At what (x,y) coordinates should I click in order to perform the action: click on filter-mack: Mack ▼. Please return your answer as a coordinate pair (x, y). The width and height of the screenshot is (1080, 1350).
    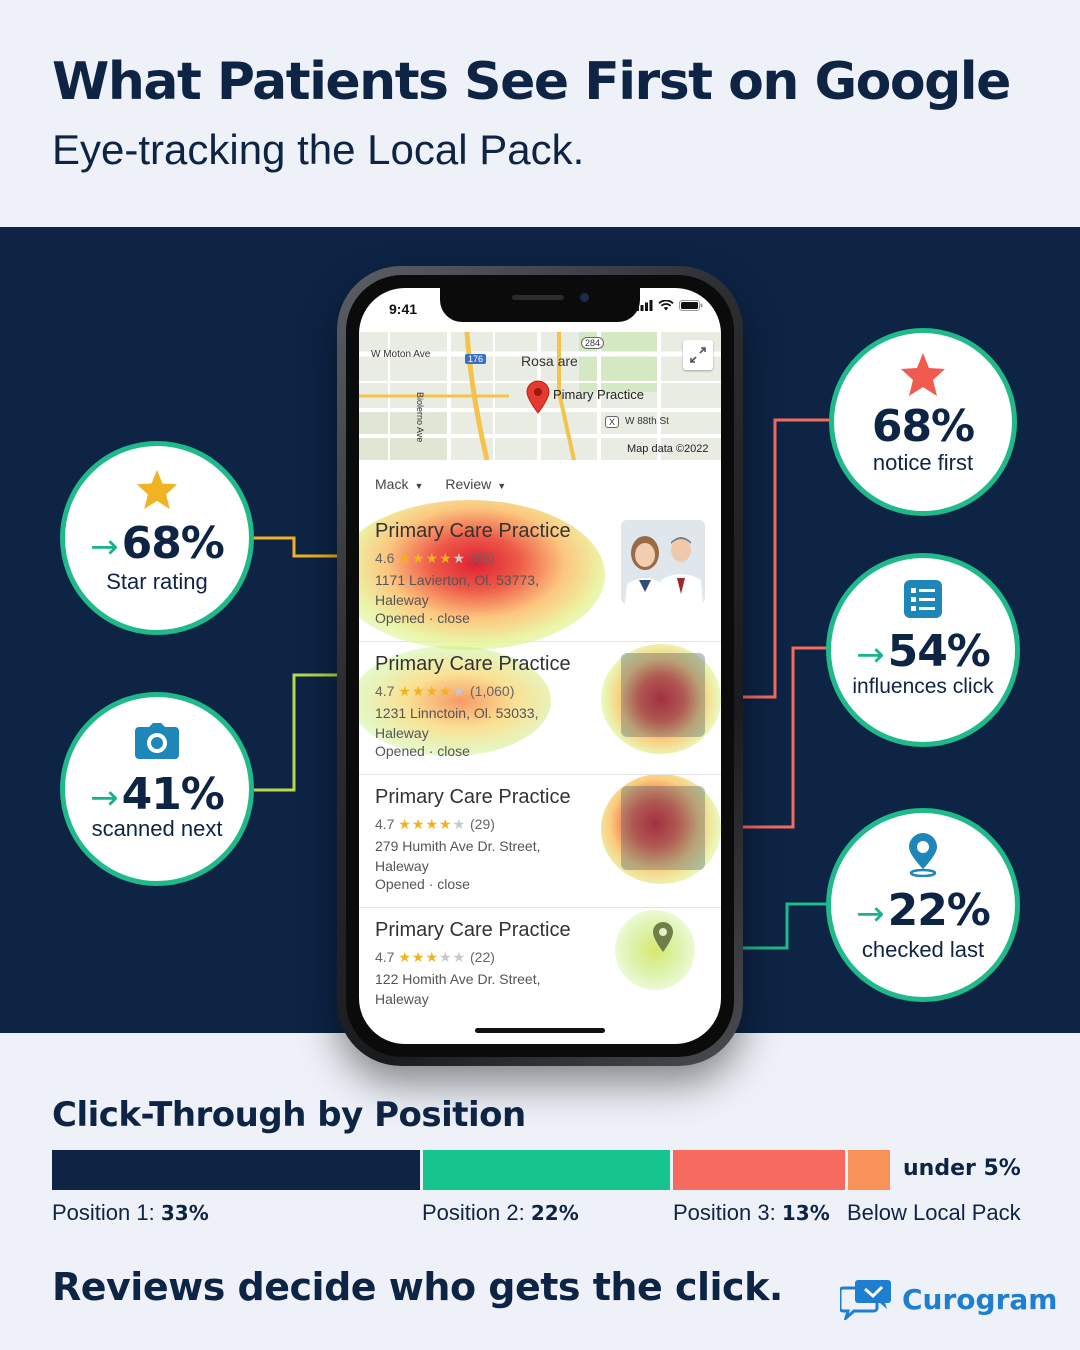
    Looking at the image, I should click on (399, 484).